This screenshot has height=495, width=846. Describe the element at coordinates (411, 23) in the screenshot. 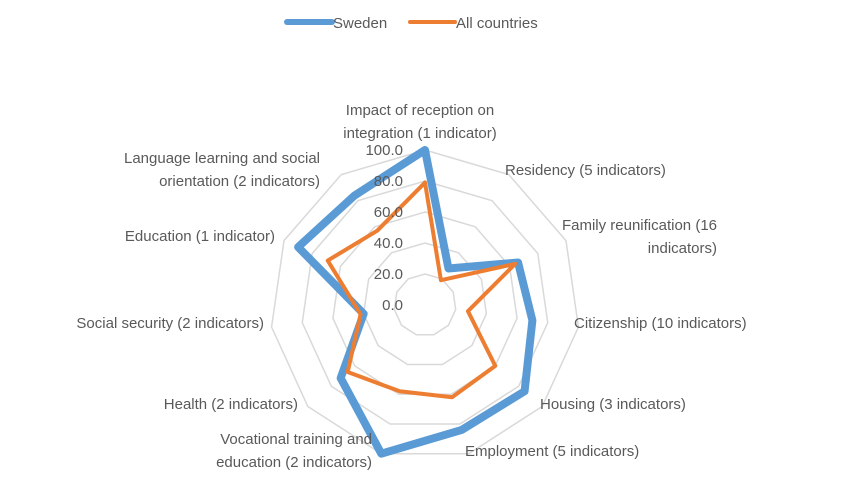

I see `legend: Sweden All countries` at that location.